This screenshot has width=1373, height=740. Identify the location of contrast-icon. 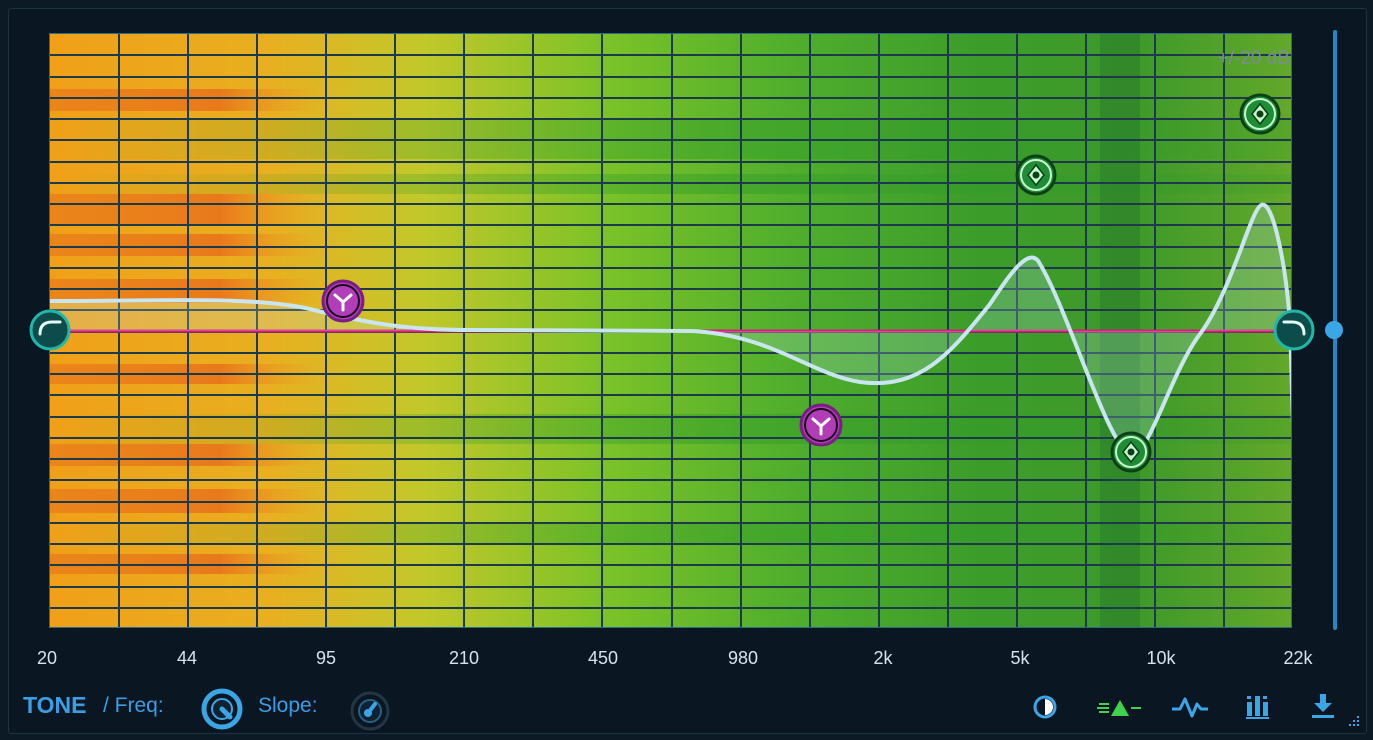
(1045, 707).